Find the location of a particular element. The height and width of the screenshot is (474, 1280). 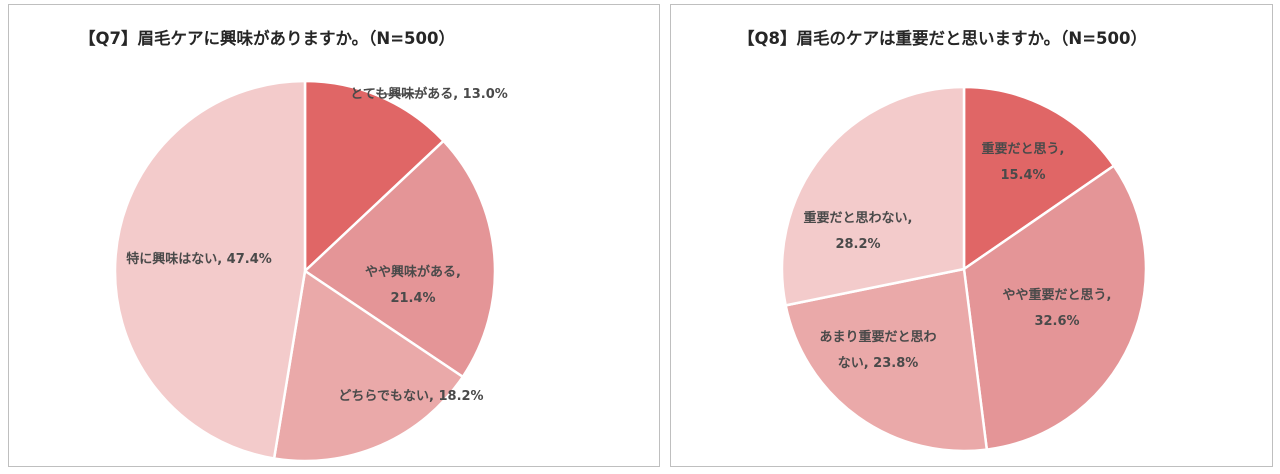

q8-data-label-1: やや重要だと思う, 32.6% is located at coordinates (1057, 308).